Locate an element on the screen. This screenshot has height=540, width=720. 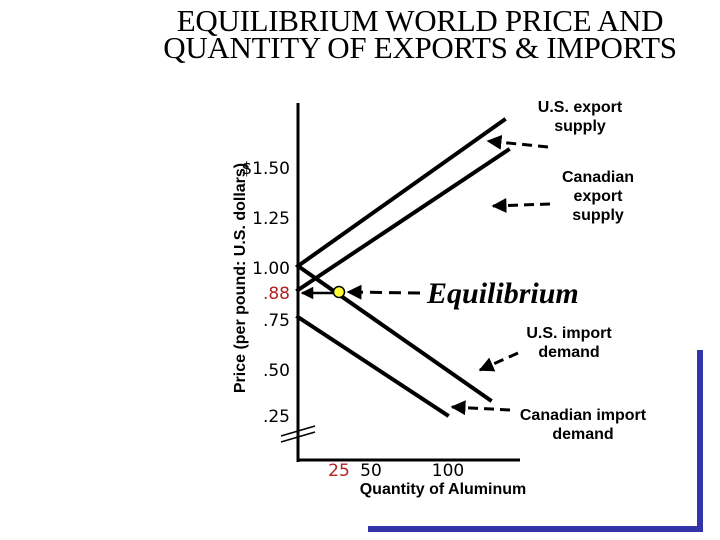
x-tick-label: 50 is located at coordinates (371, 471).